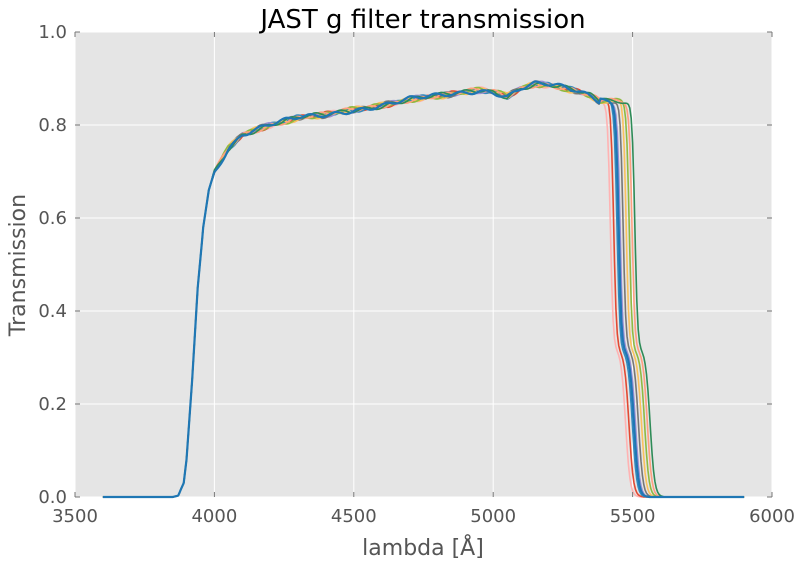 This screenshot has height=570, width=802. I want to click on y-tick-label: 0.6, so click(52, 218).